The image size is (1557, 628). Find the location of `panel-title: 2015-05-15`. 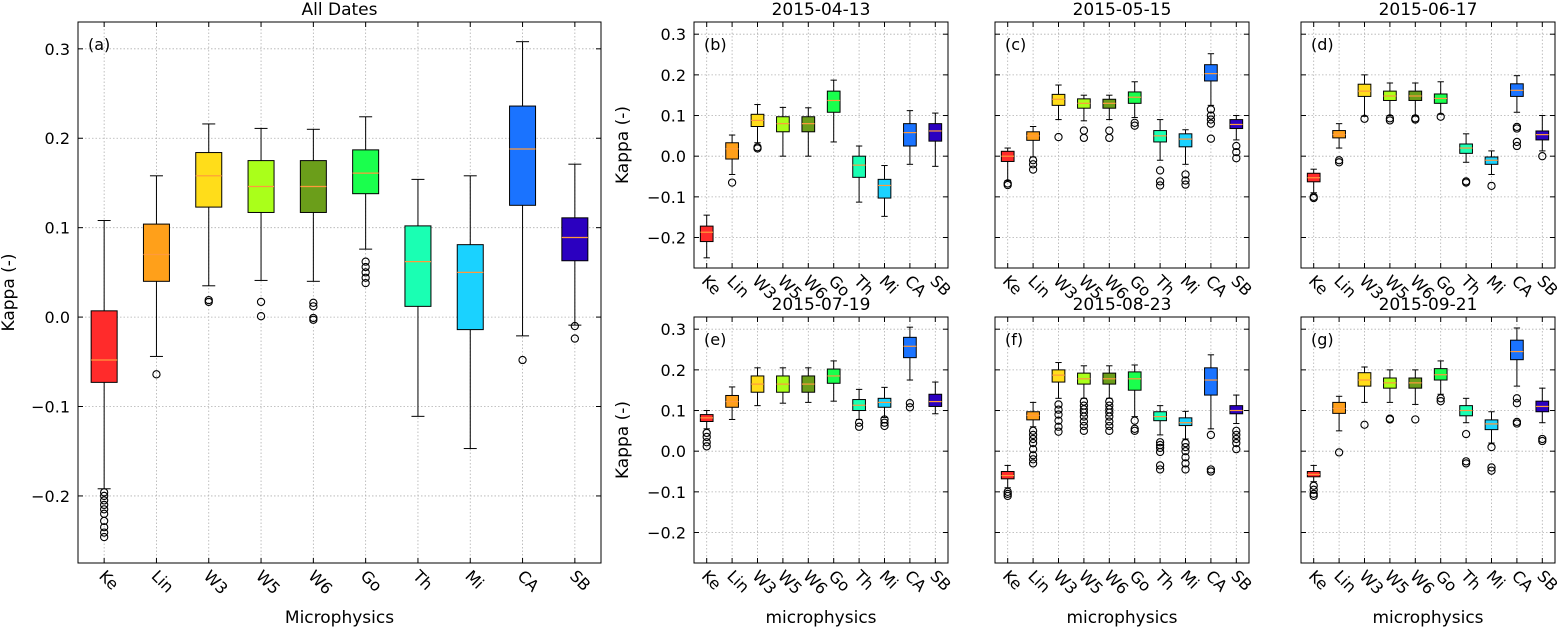

panel-title: 2015-05-15 is located at coordinates (1122, 10).